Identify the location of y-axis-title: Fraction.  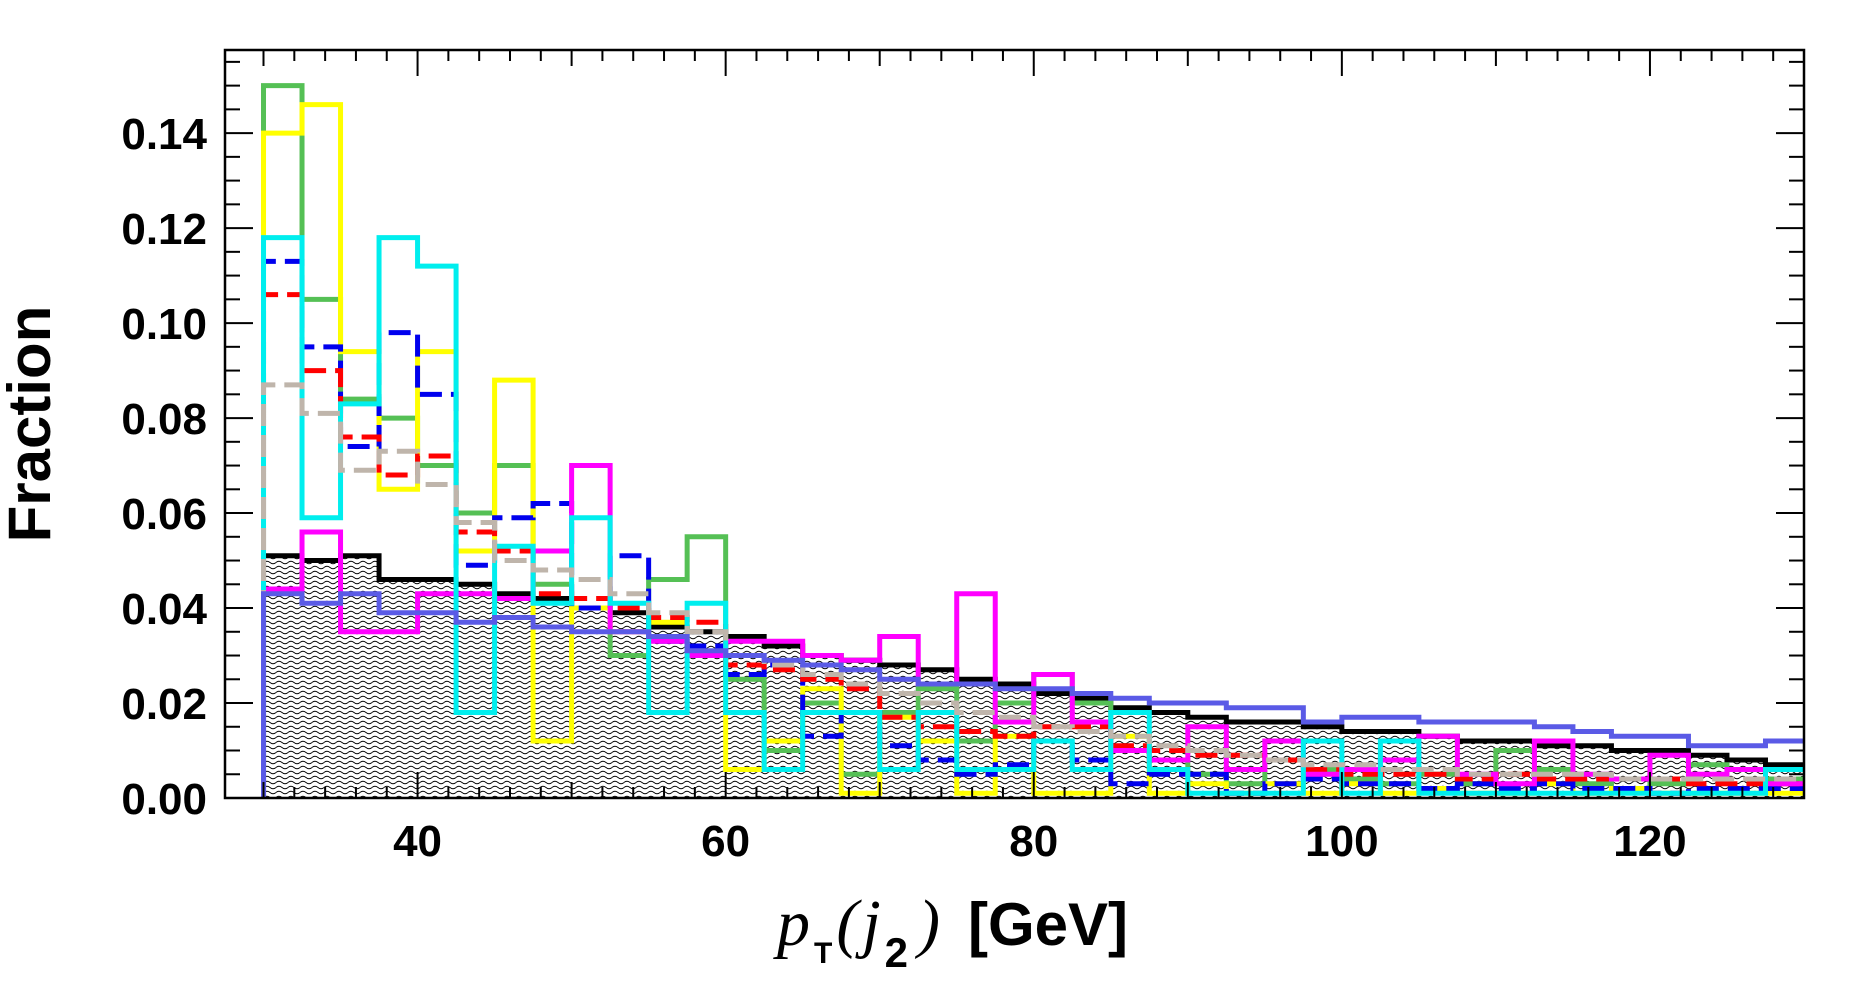
(31, 424).